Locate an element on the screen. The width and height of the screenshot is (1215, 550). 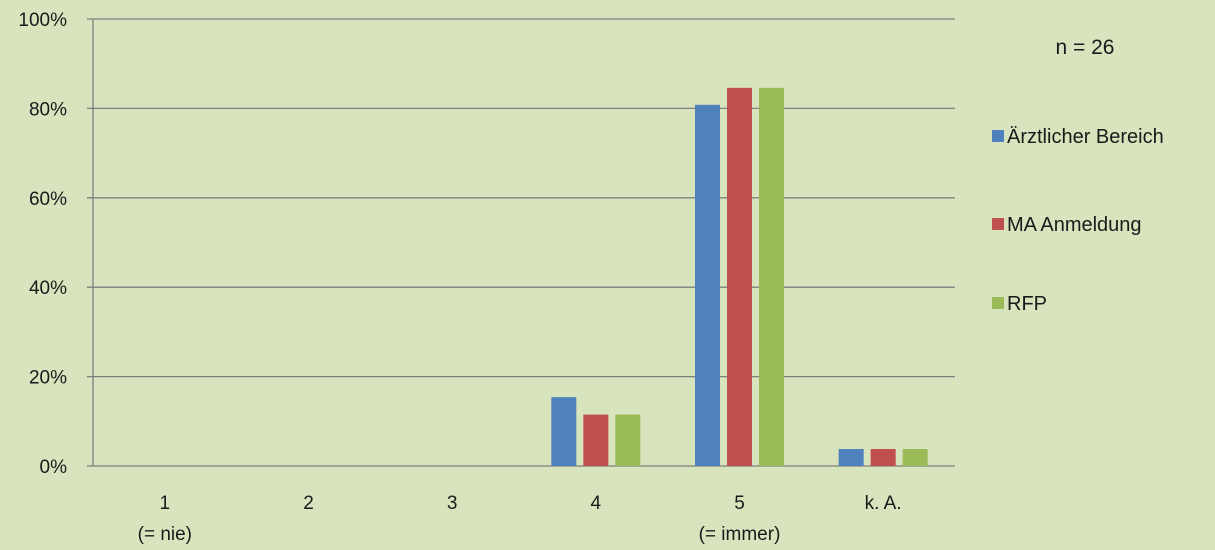
x-axis-categories: 1 (= nie) 2 3 4 5 (= immer) k. A. is located at coordinates (520, 519).